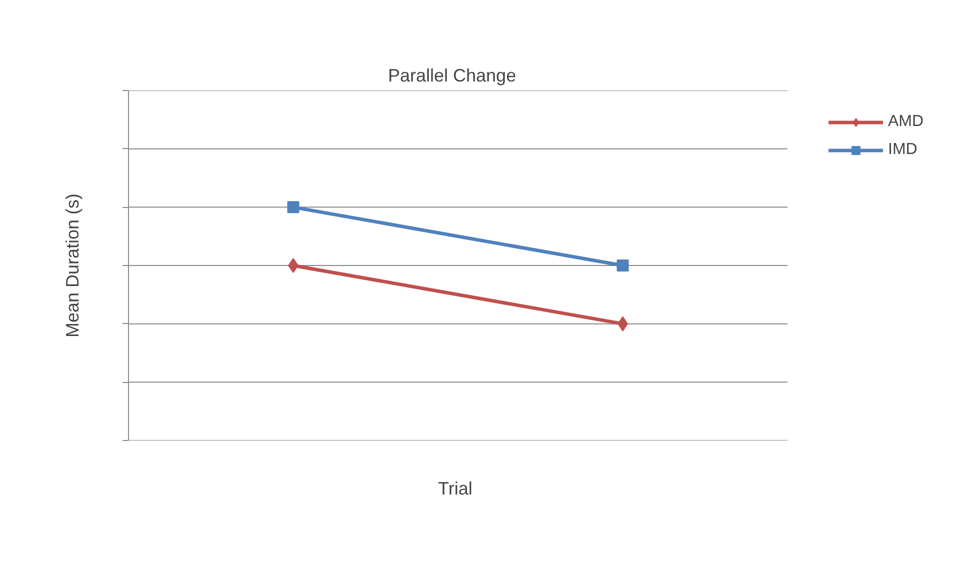 This screenshot has width=957, height=577. What do you see at coordinates (455, 488) in the screenshot?
I see `x-axis-title: Trial` at bounding box center [455, 488].